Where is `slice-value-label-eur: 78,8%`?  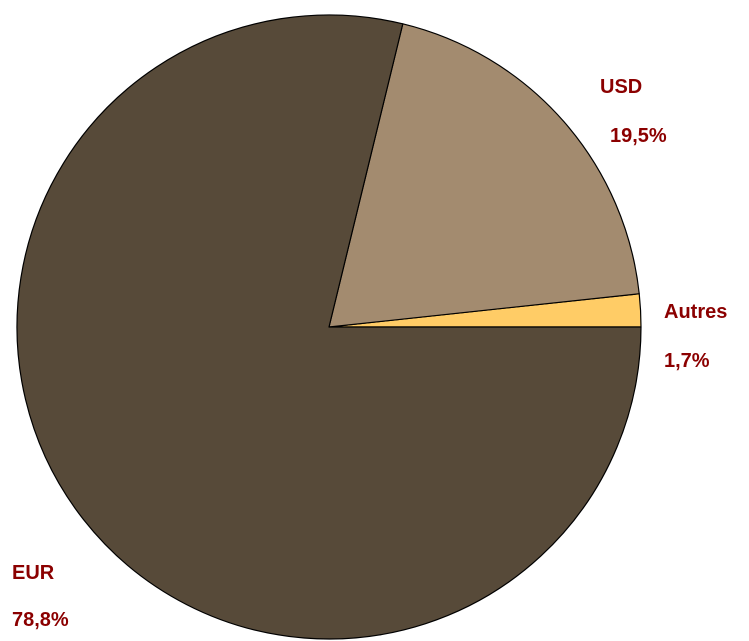
slice-value-label-eur: 78,8% is located at coordinates (40, 620).